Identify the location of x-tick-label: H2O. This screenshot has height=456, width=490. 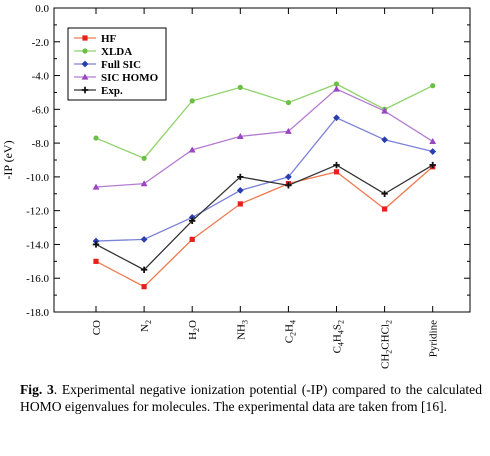
(194, 330).